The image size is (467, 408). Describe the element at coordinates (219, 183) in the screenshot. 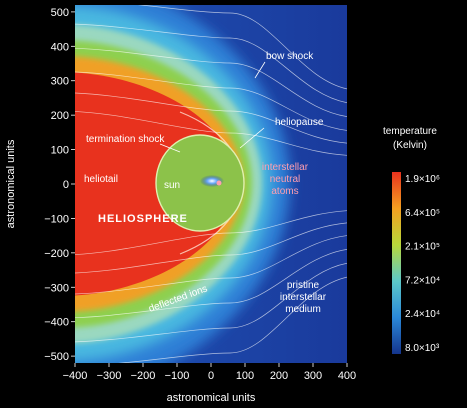

I see `neutral-atoms-marker` at that location.